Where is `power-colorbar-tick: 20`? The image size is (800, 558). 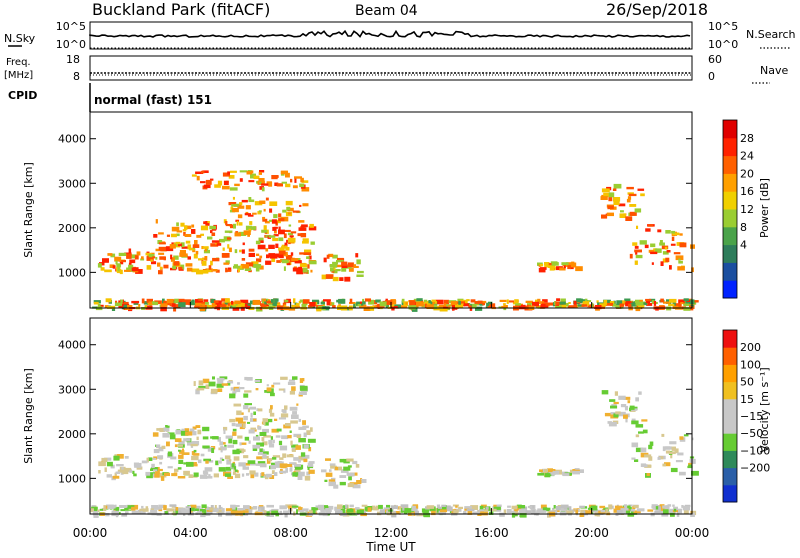 power-colorbar-tick: 20 is located at coordinates (747, 173).